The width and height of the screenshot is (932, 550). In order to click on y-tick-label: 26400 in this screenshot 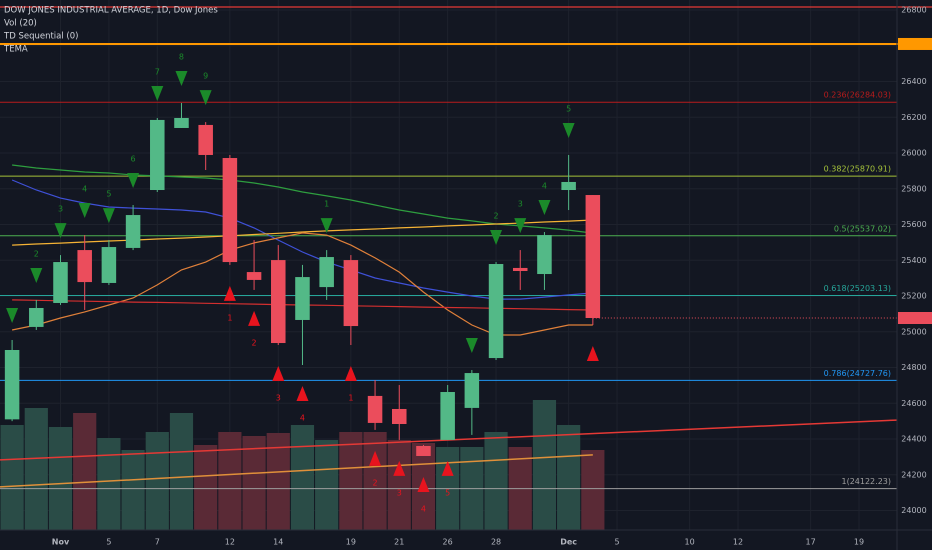, I will do `click(913, 81)`.